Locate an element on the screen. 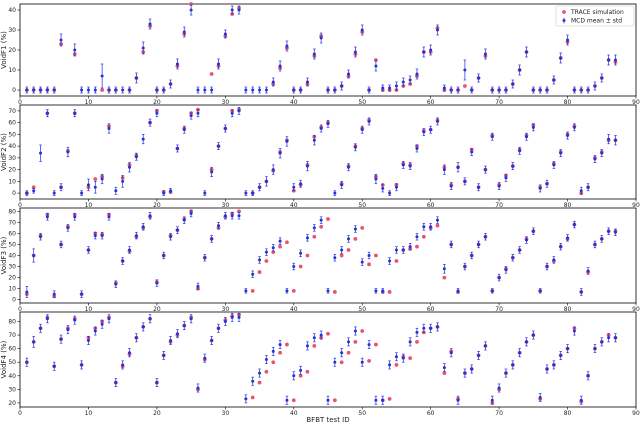 This screenshot has height=425, width=640. y-tick-label: 40 is located at coordinates (12, 376).